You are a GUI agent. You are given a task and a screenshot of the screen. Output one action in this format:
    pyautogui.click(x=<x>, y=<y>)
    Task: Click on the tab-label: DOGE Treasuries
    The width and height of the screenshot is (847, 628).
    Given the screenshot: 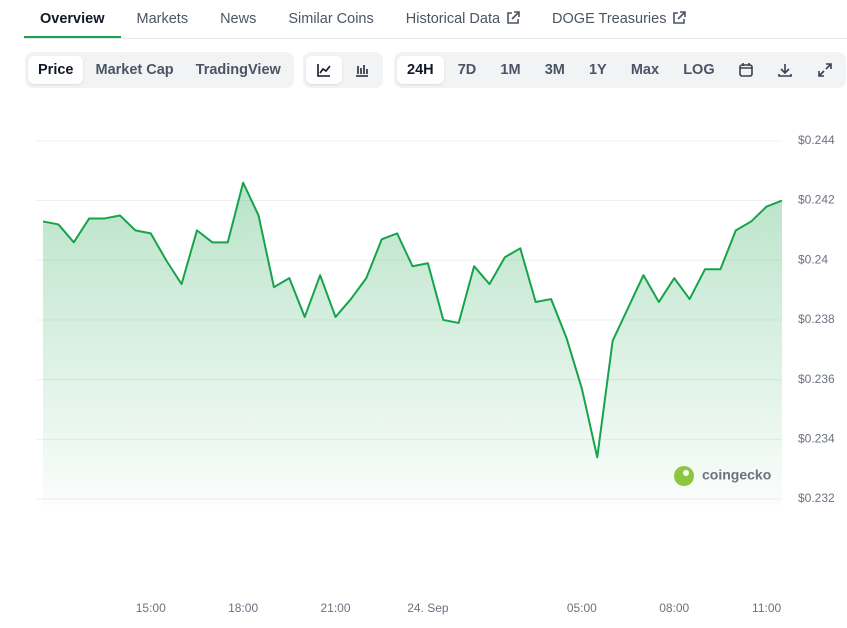 What is the action you would take?
    pyautogui.click(x=609, y=19)
    